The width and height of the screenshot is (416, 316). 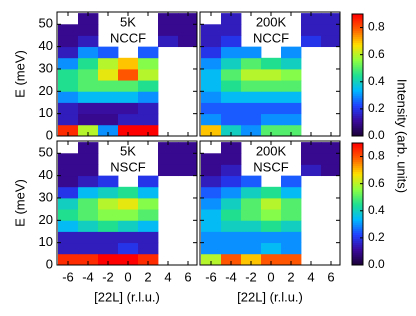 I want to click on panel-frame, so click(x=127, y=203).